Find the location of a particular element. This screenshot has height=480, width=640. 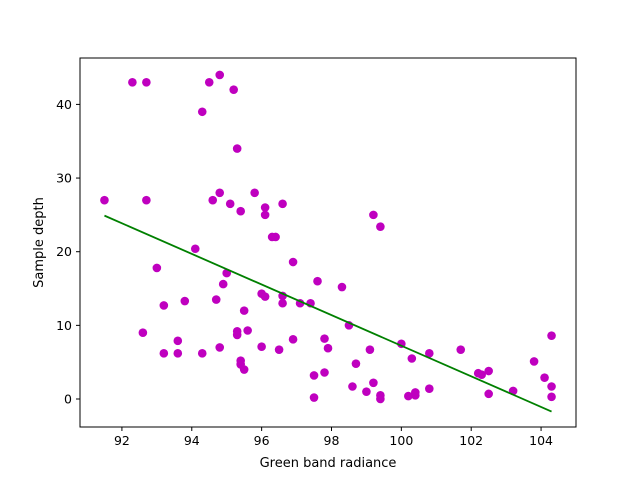

x-axis-label: Green band radiance is located at coordinates (328, 463).